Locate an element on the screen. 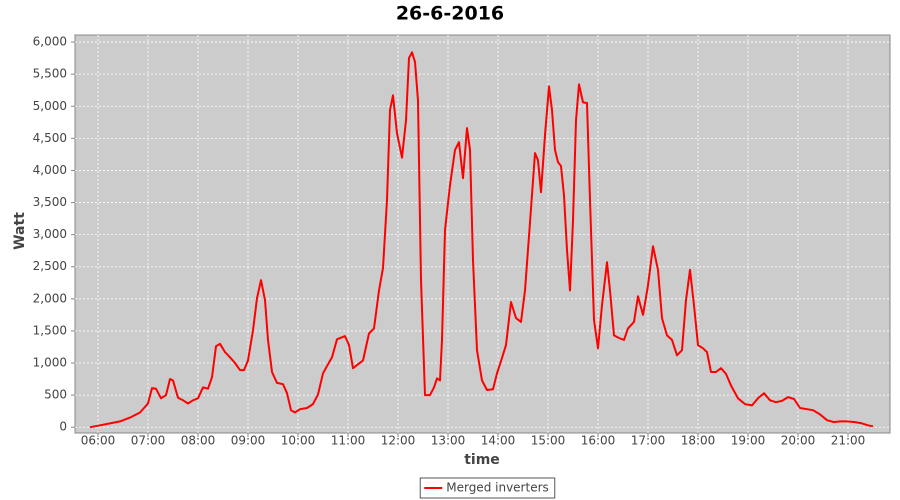 The height and width of the screenshot is (500, 900). x-tick-label: 11:00 is located at coordinates (348, 441).